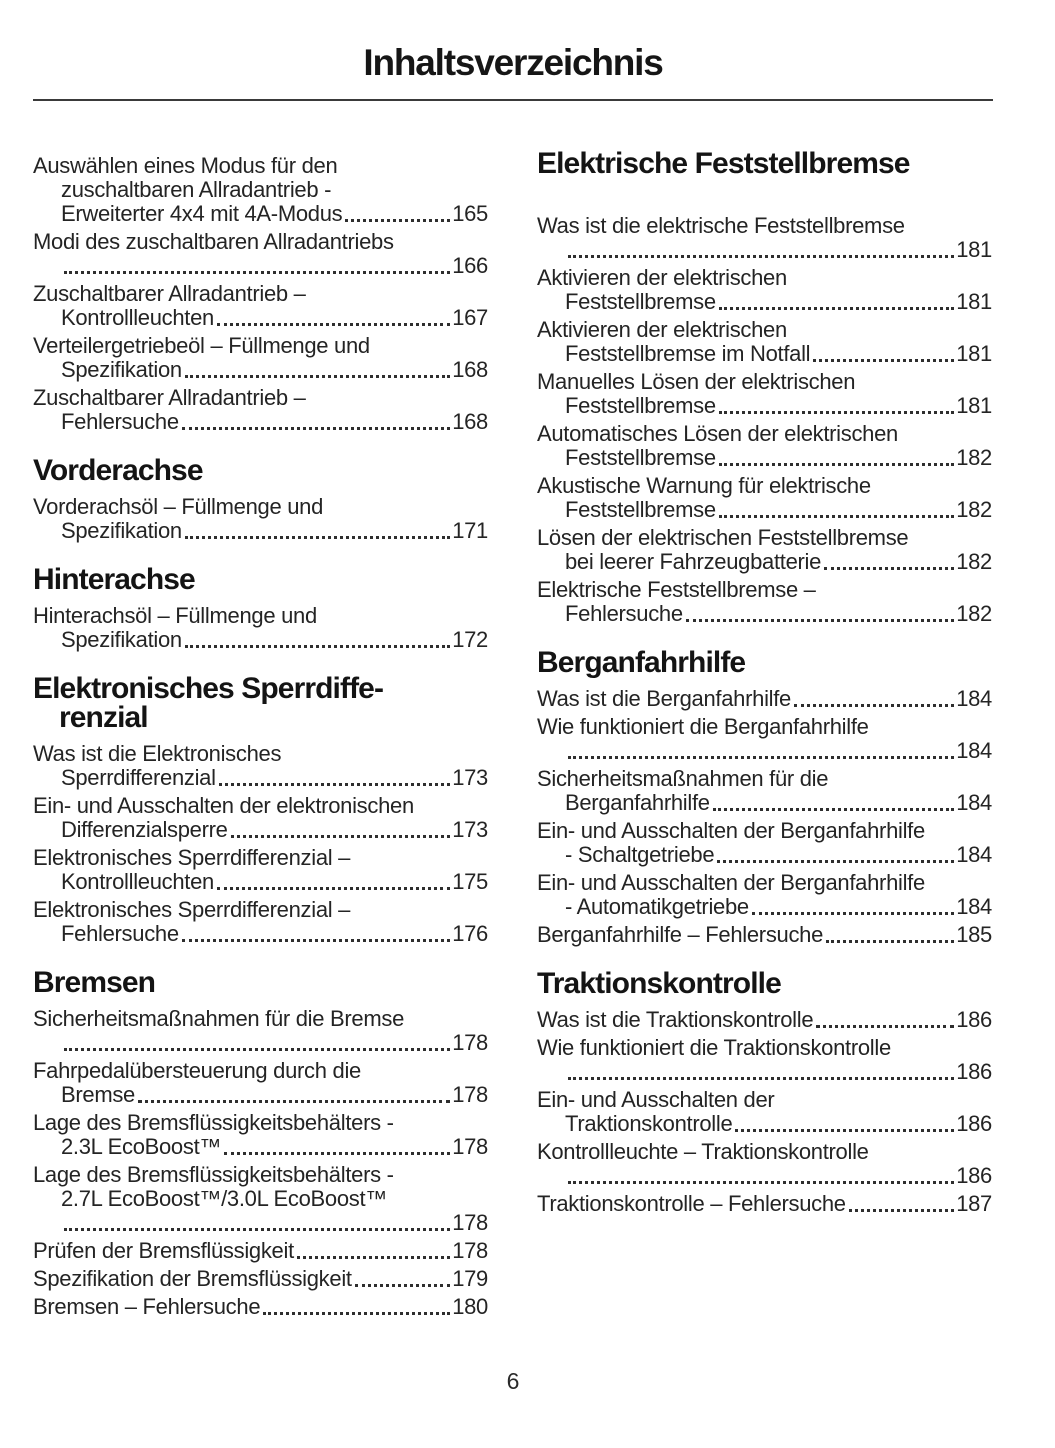 This screenshot has height=1448, width=1055. Describe the element at coordinates (223, 805) in the screenshot. I see `toc-entry-line: Ein- und Ausschalten der elektronischen` at that location.